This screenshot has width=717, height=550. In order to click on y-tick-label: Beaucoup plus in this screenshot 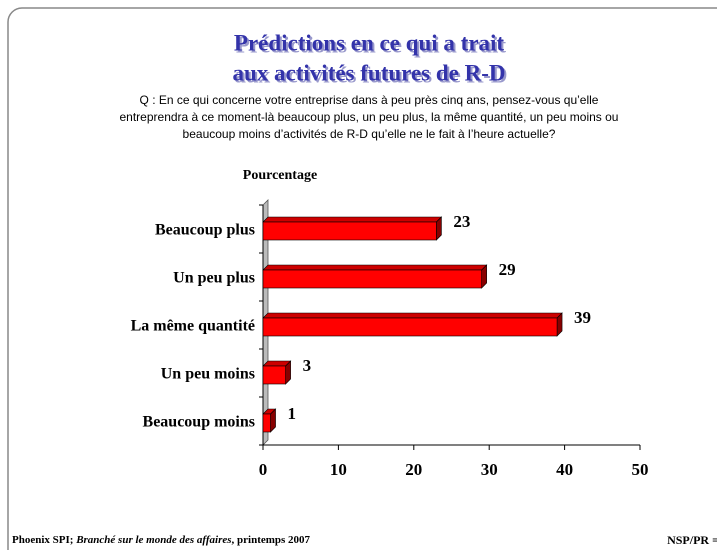, I will do `click(205, 230)`.